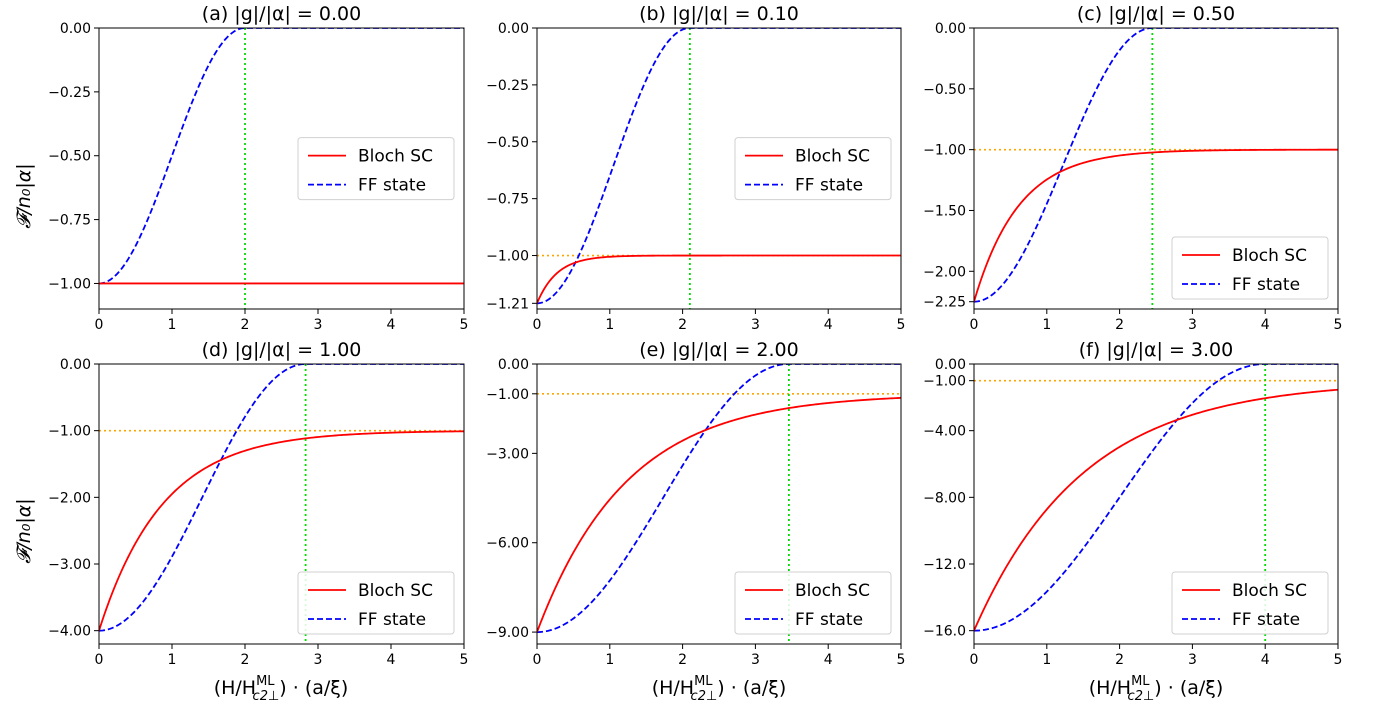 The height and width of the screenshot is (708, 1377). What do you see at coordinates (24, 530) in the screenshot?
I see `y-axis-label: 𝓕/n₀|α|` at bounding box center [24, 530].